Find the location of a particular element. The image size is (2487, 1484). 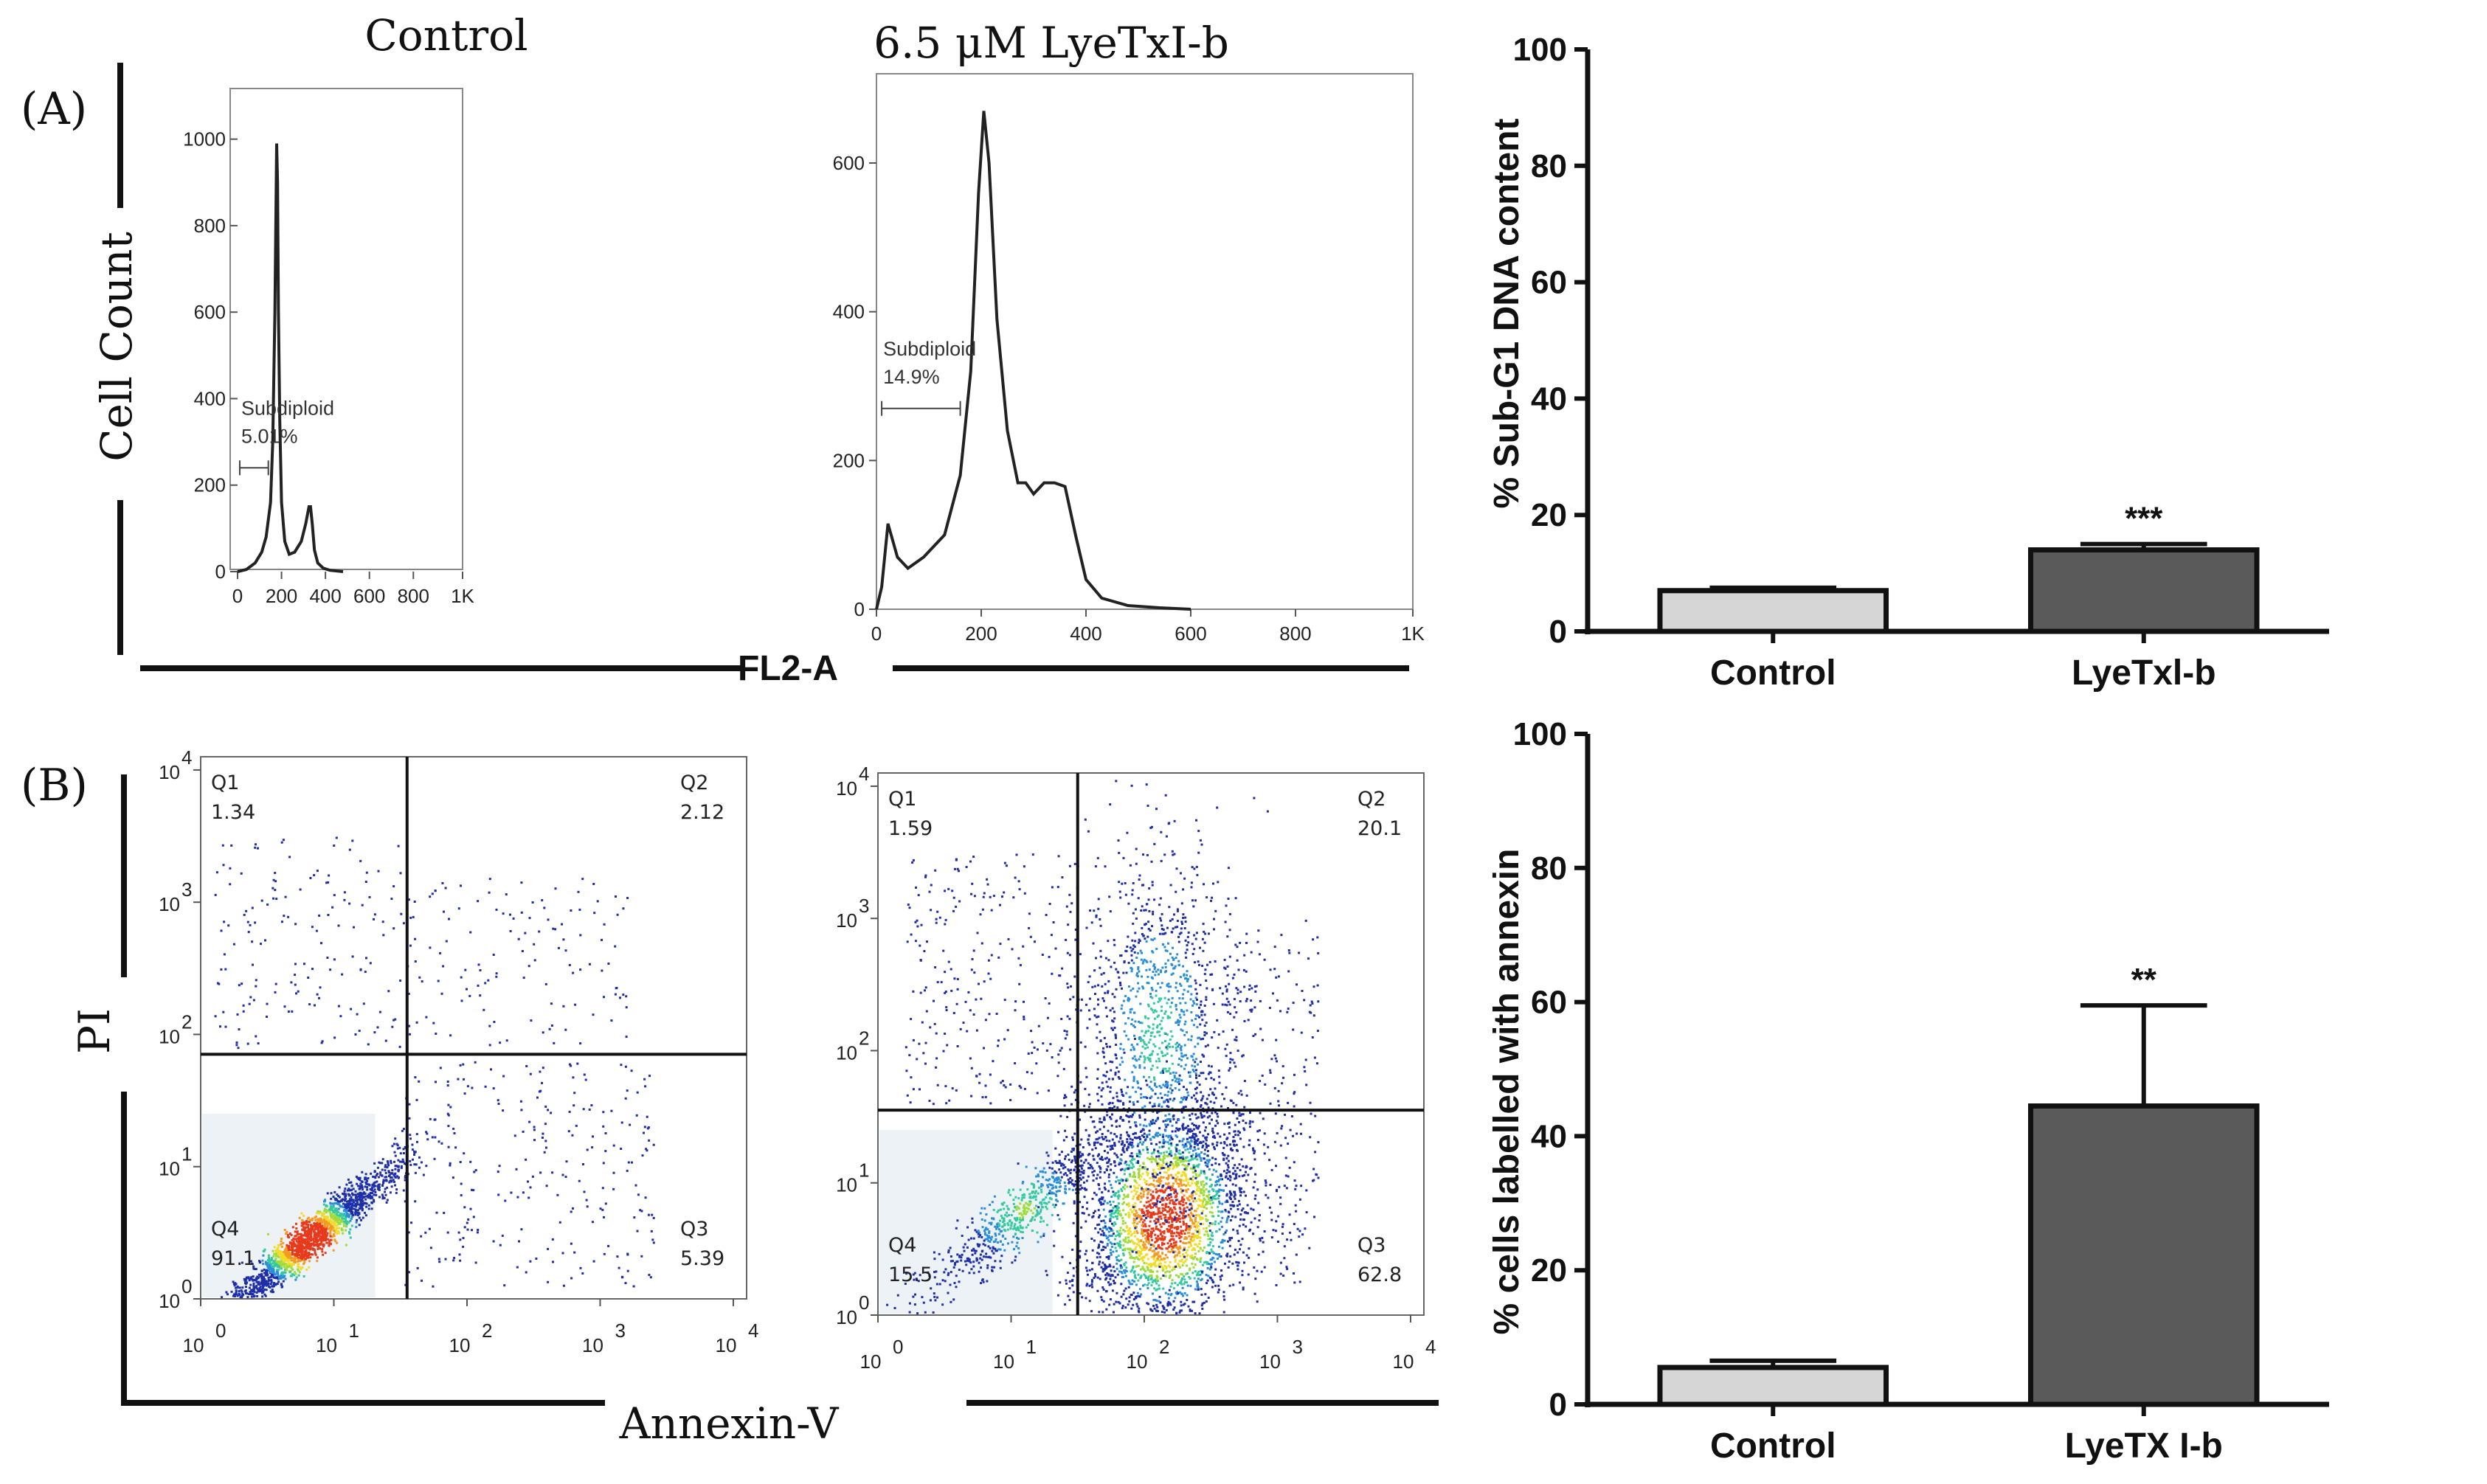

dot-y-tick-exp: 4 is located at coordinates (186, 757).